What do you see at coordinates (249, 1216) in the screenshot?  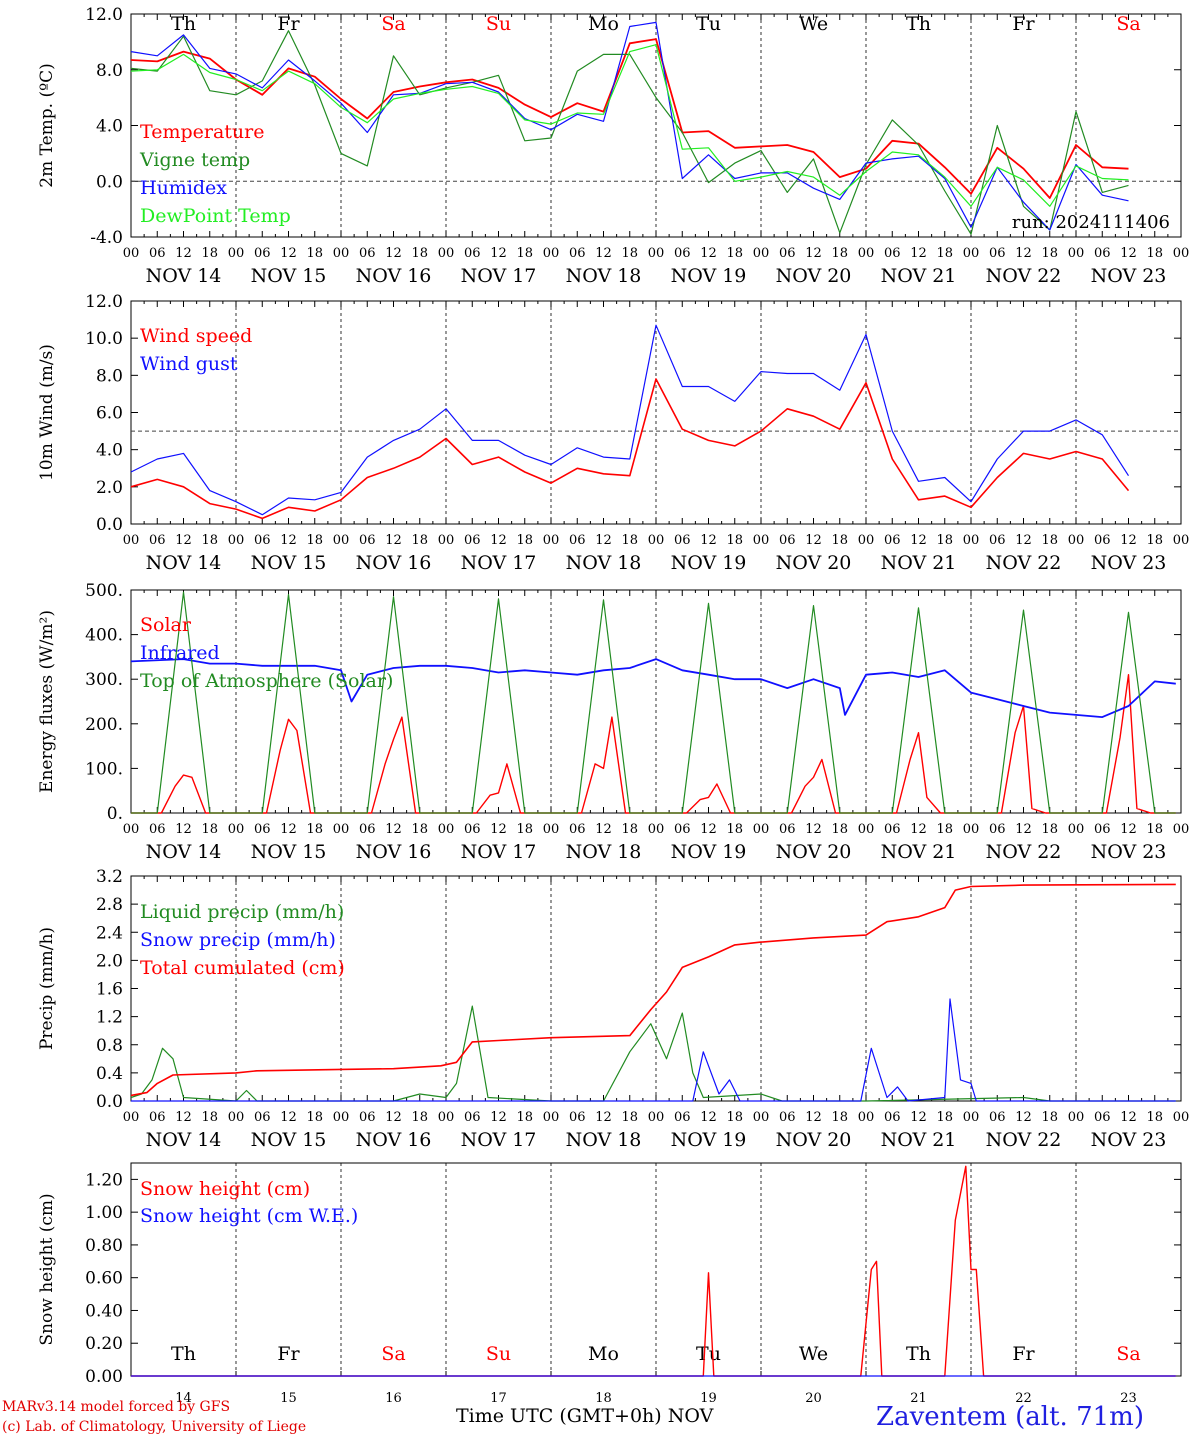 I see `legend-entry: Snow height (cm W.E.)` at bounding box center [249, 1216].